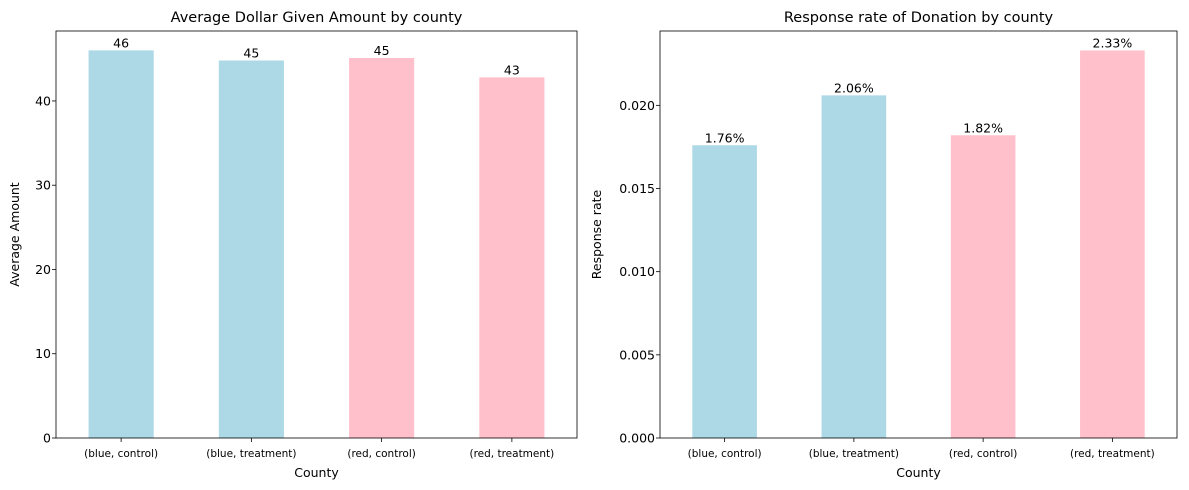  What do you see at coordinates (637, 105) in the screenshot?
I see `y-tick-label-4: 0.020` at bounding box center [637, 105].